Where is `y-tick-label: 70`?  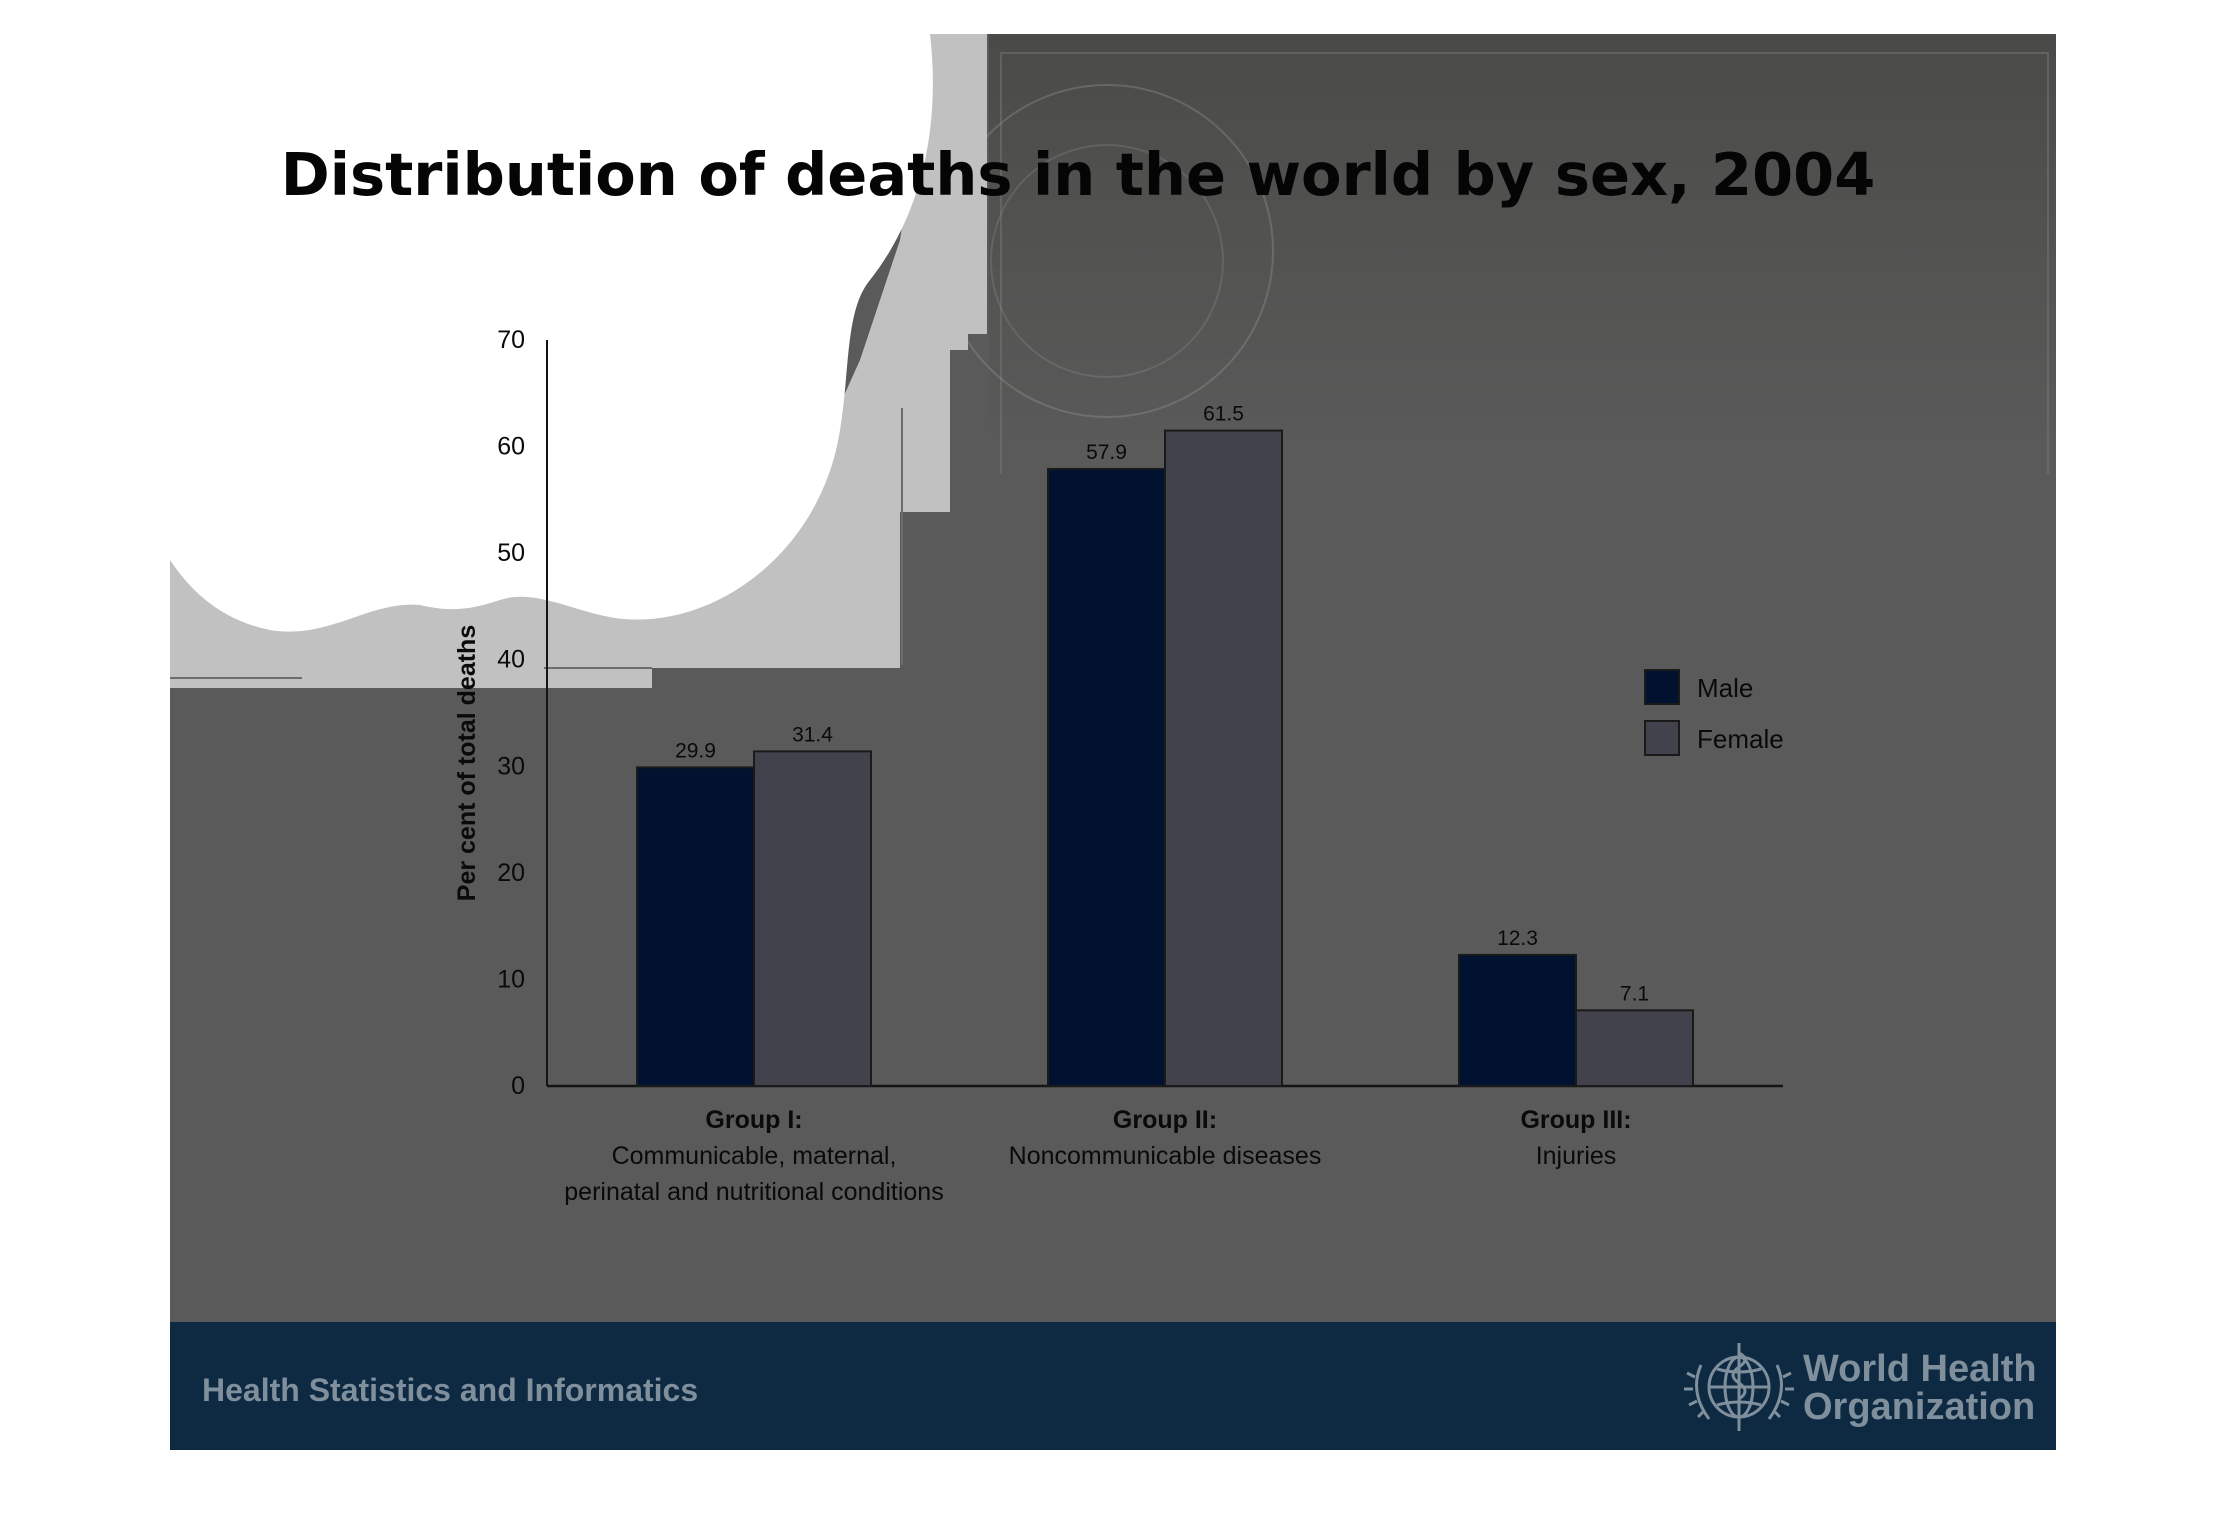
y-tick-label: 70 is located at coordinates (511, 340).